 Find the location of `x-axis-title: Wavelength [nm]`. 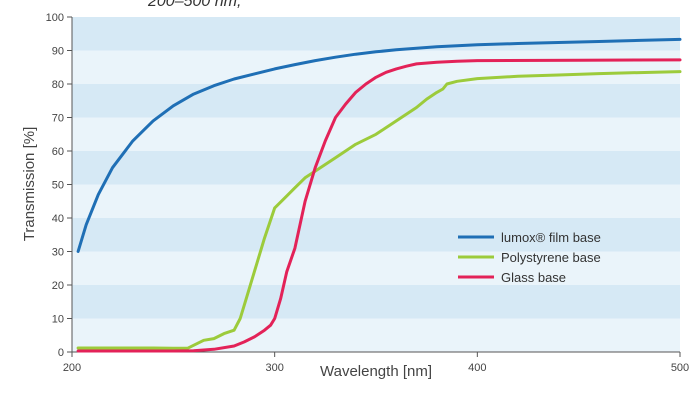

x-axis-title: Wavelength [nm] is located at coordinates (376, 371).